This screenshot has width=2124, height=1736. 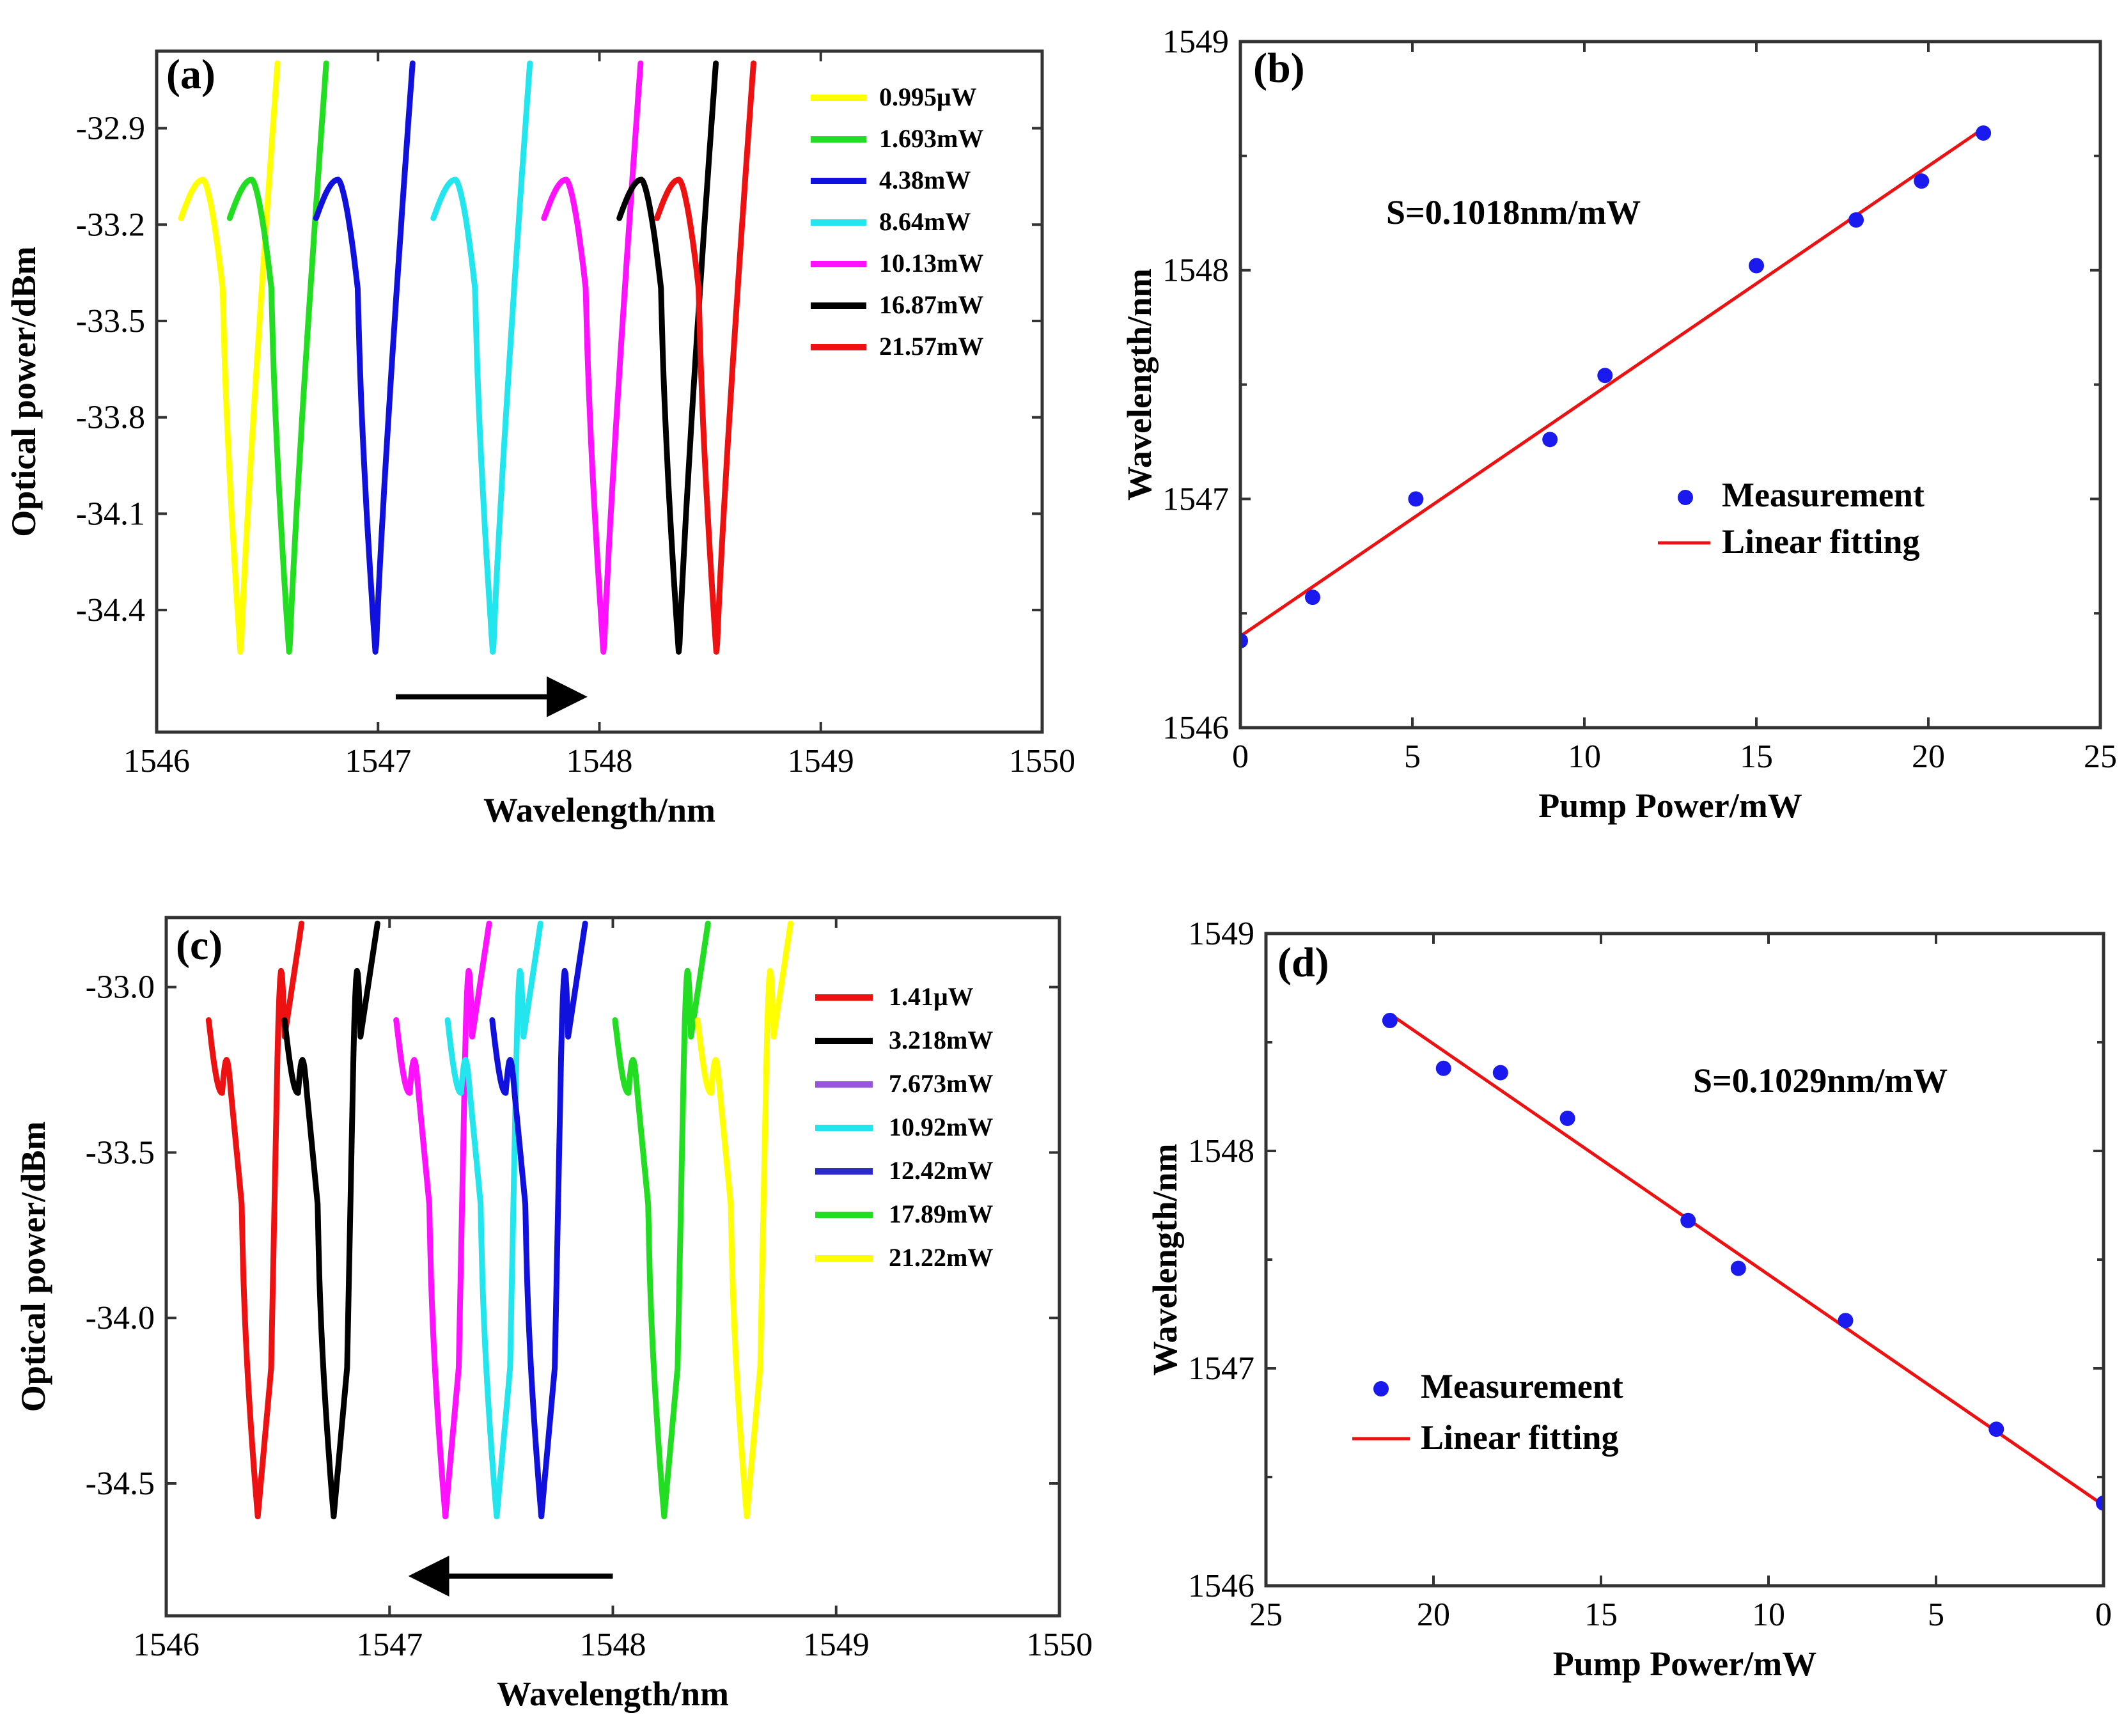 I want to click on panel-label: (c), so click(x=199, y=945).